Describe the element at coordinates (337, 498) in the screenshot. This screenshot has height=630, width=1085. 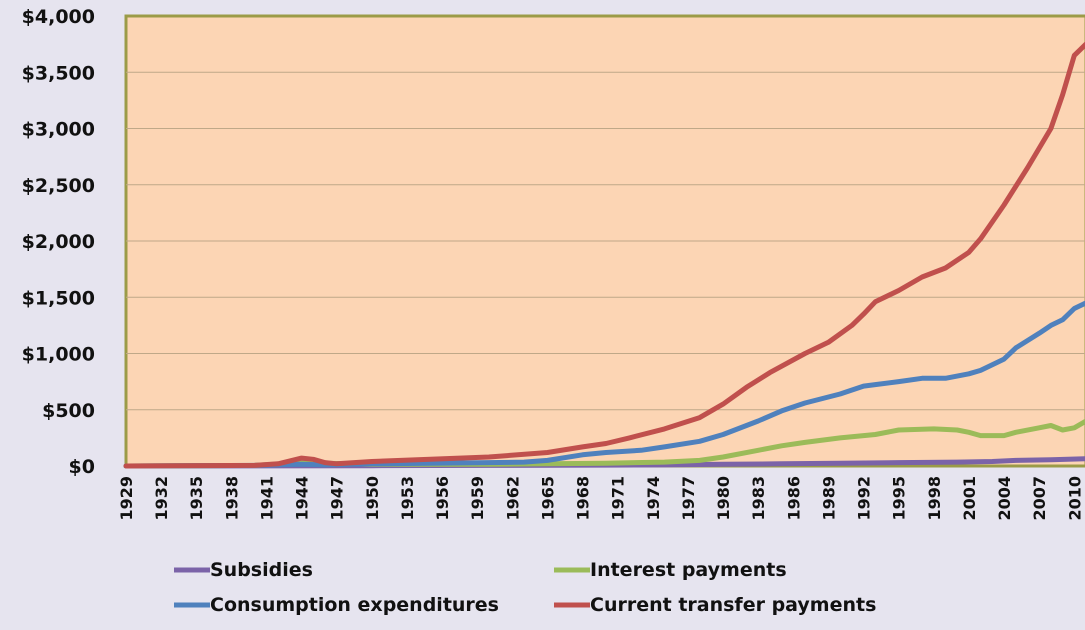
I see `x-tick-label: 1947` at that location.